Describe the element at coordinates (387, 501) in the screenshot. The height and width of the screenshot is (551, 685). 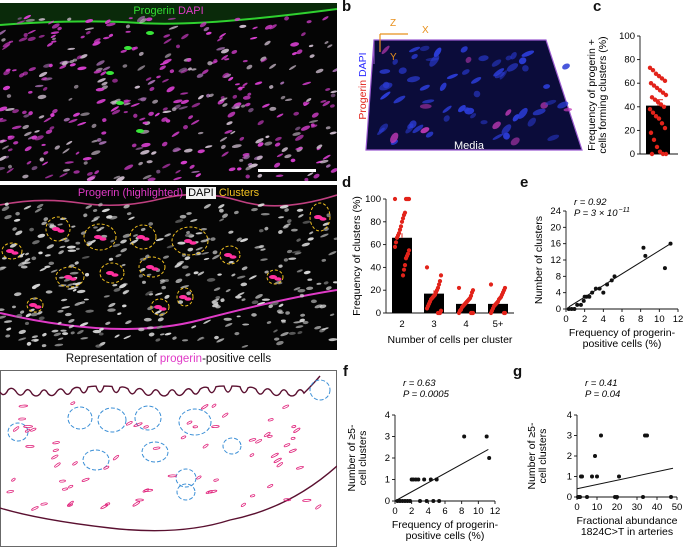
I see `f-ytick-label: 0` at that location.